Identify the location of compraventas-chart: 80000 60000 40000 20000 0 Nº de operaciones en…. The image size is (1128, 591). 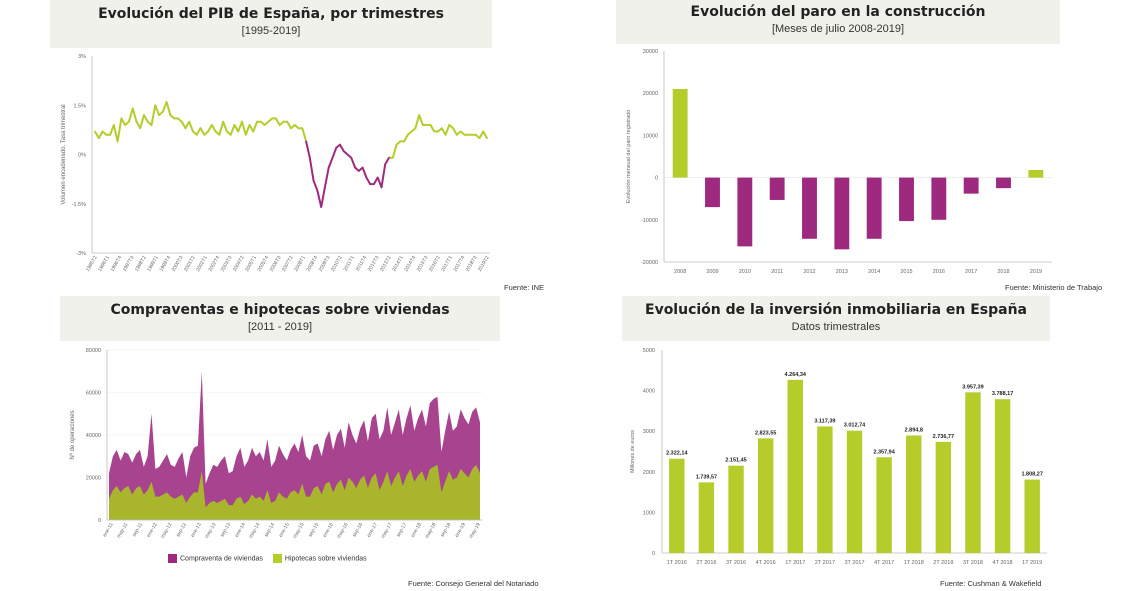
(275, 444).